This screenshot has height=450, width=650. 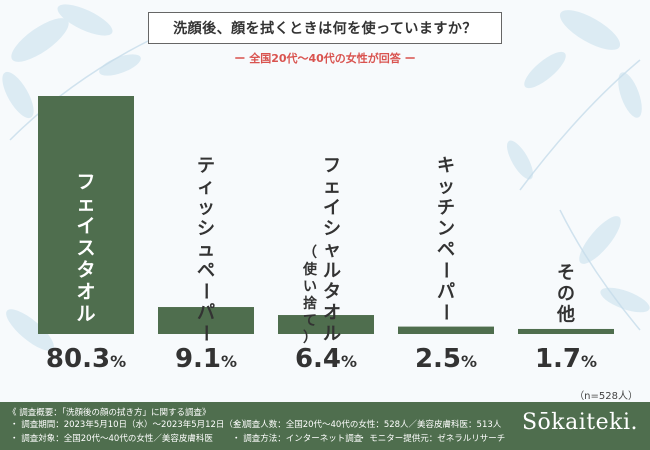 I want to click on value-label-5: 1.7%, so click(x=566, y=359).